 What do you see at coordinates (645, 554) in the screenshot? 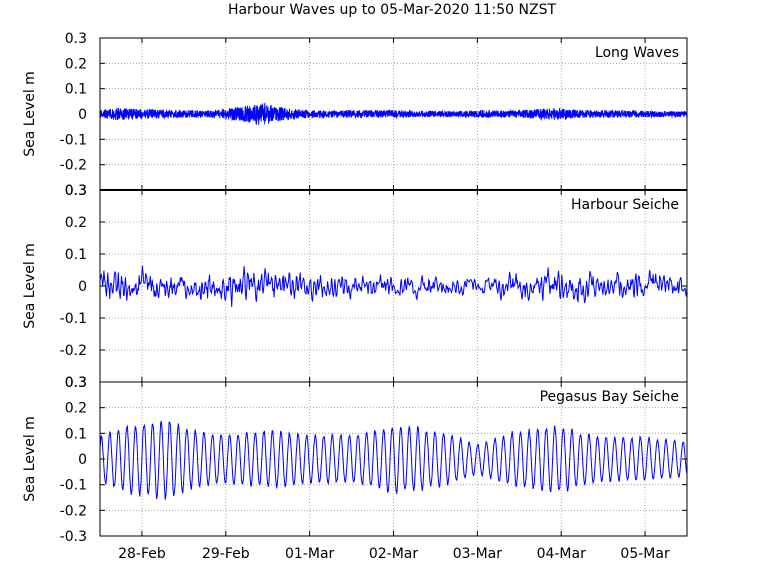
I see `x-tick-label: 05-Mar` at bounding box center [645, 554].